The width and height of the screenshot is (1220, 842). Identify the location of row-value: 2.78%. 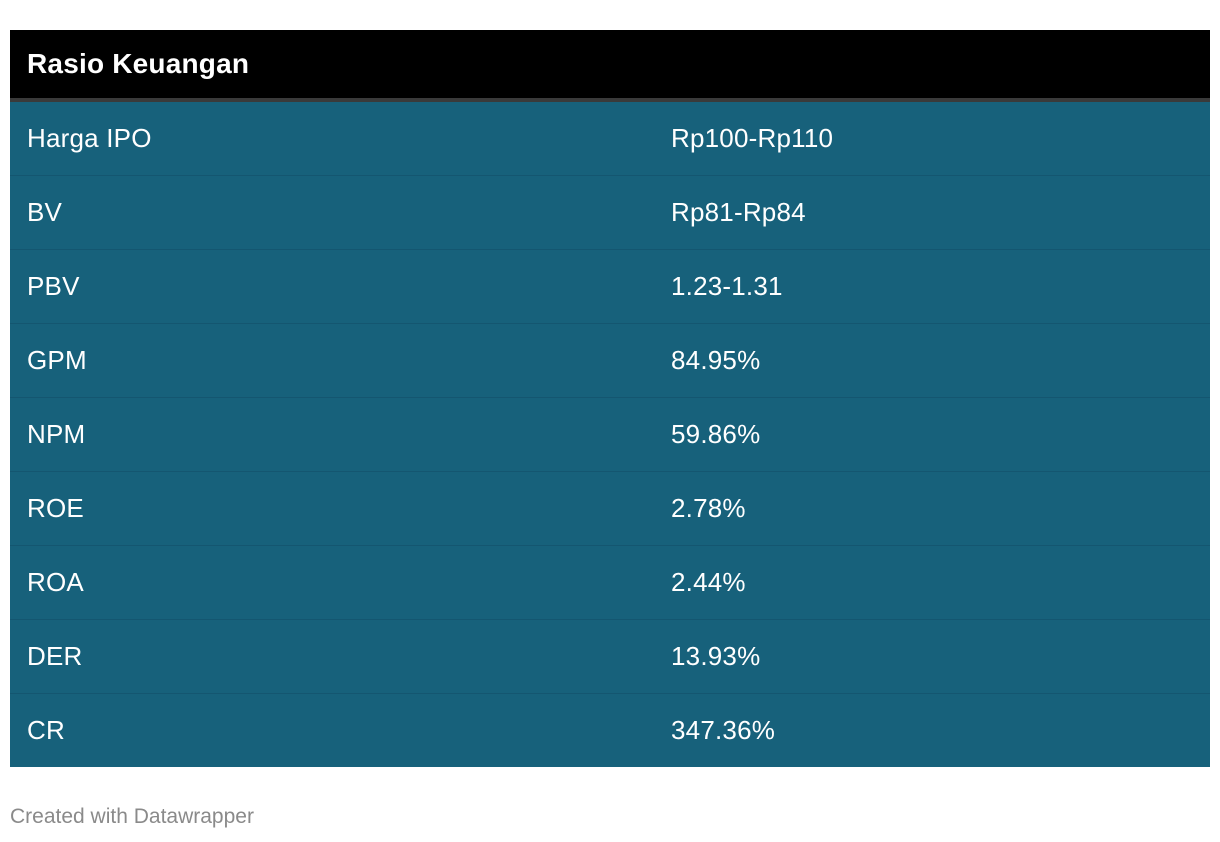
(708, 508).